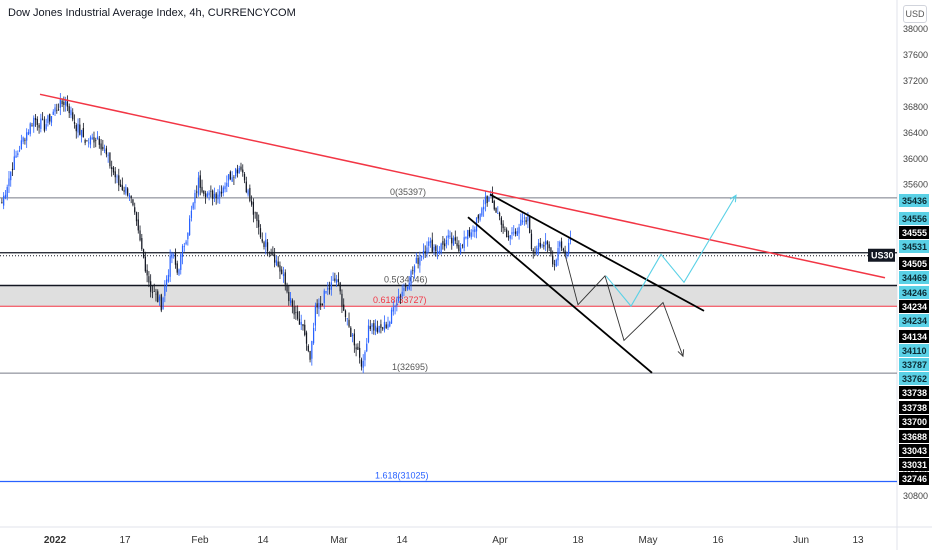 The height and width of the screenshot is (555, 932). What do you see at coordinates (624, 305) in the screenshot?
I see `projection-path-primary` at bounding box center [624, 305].